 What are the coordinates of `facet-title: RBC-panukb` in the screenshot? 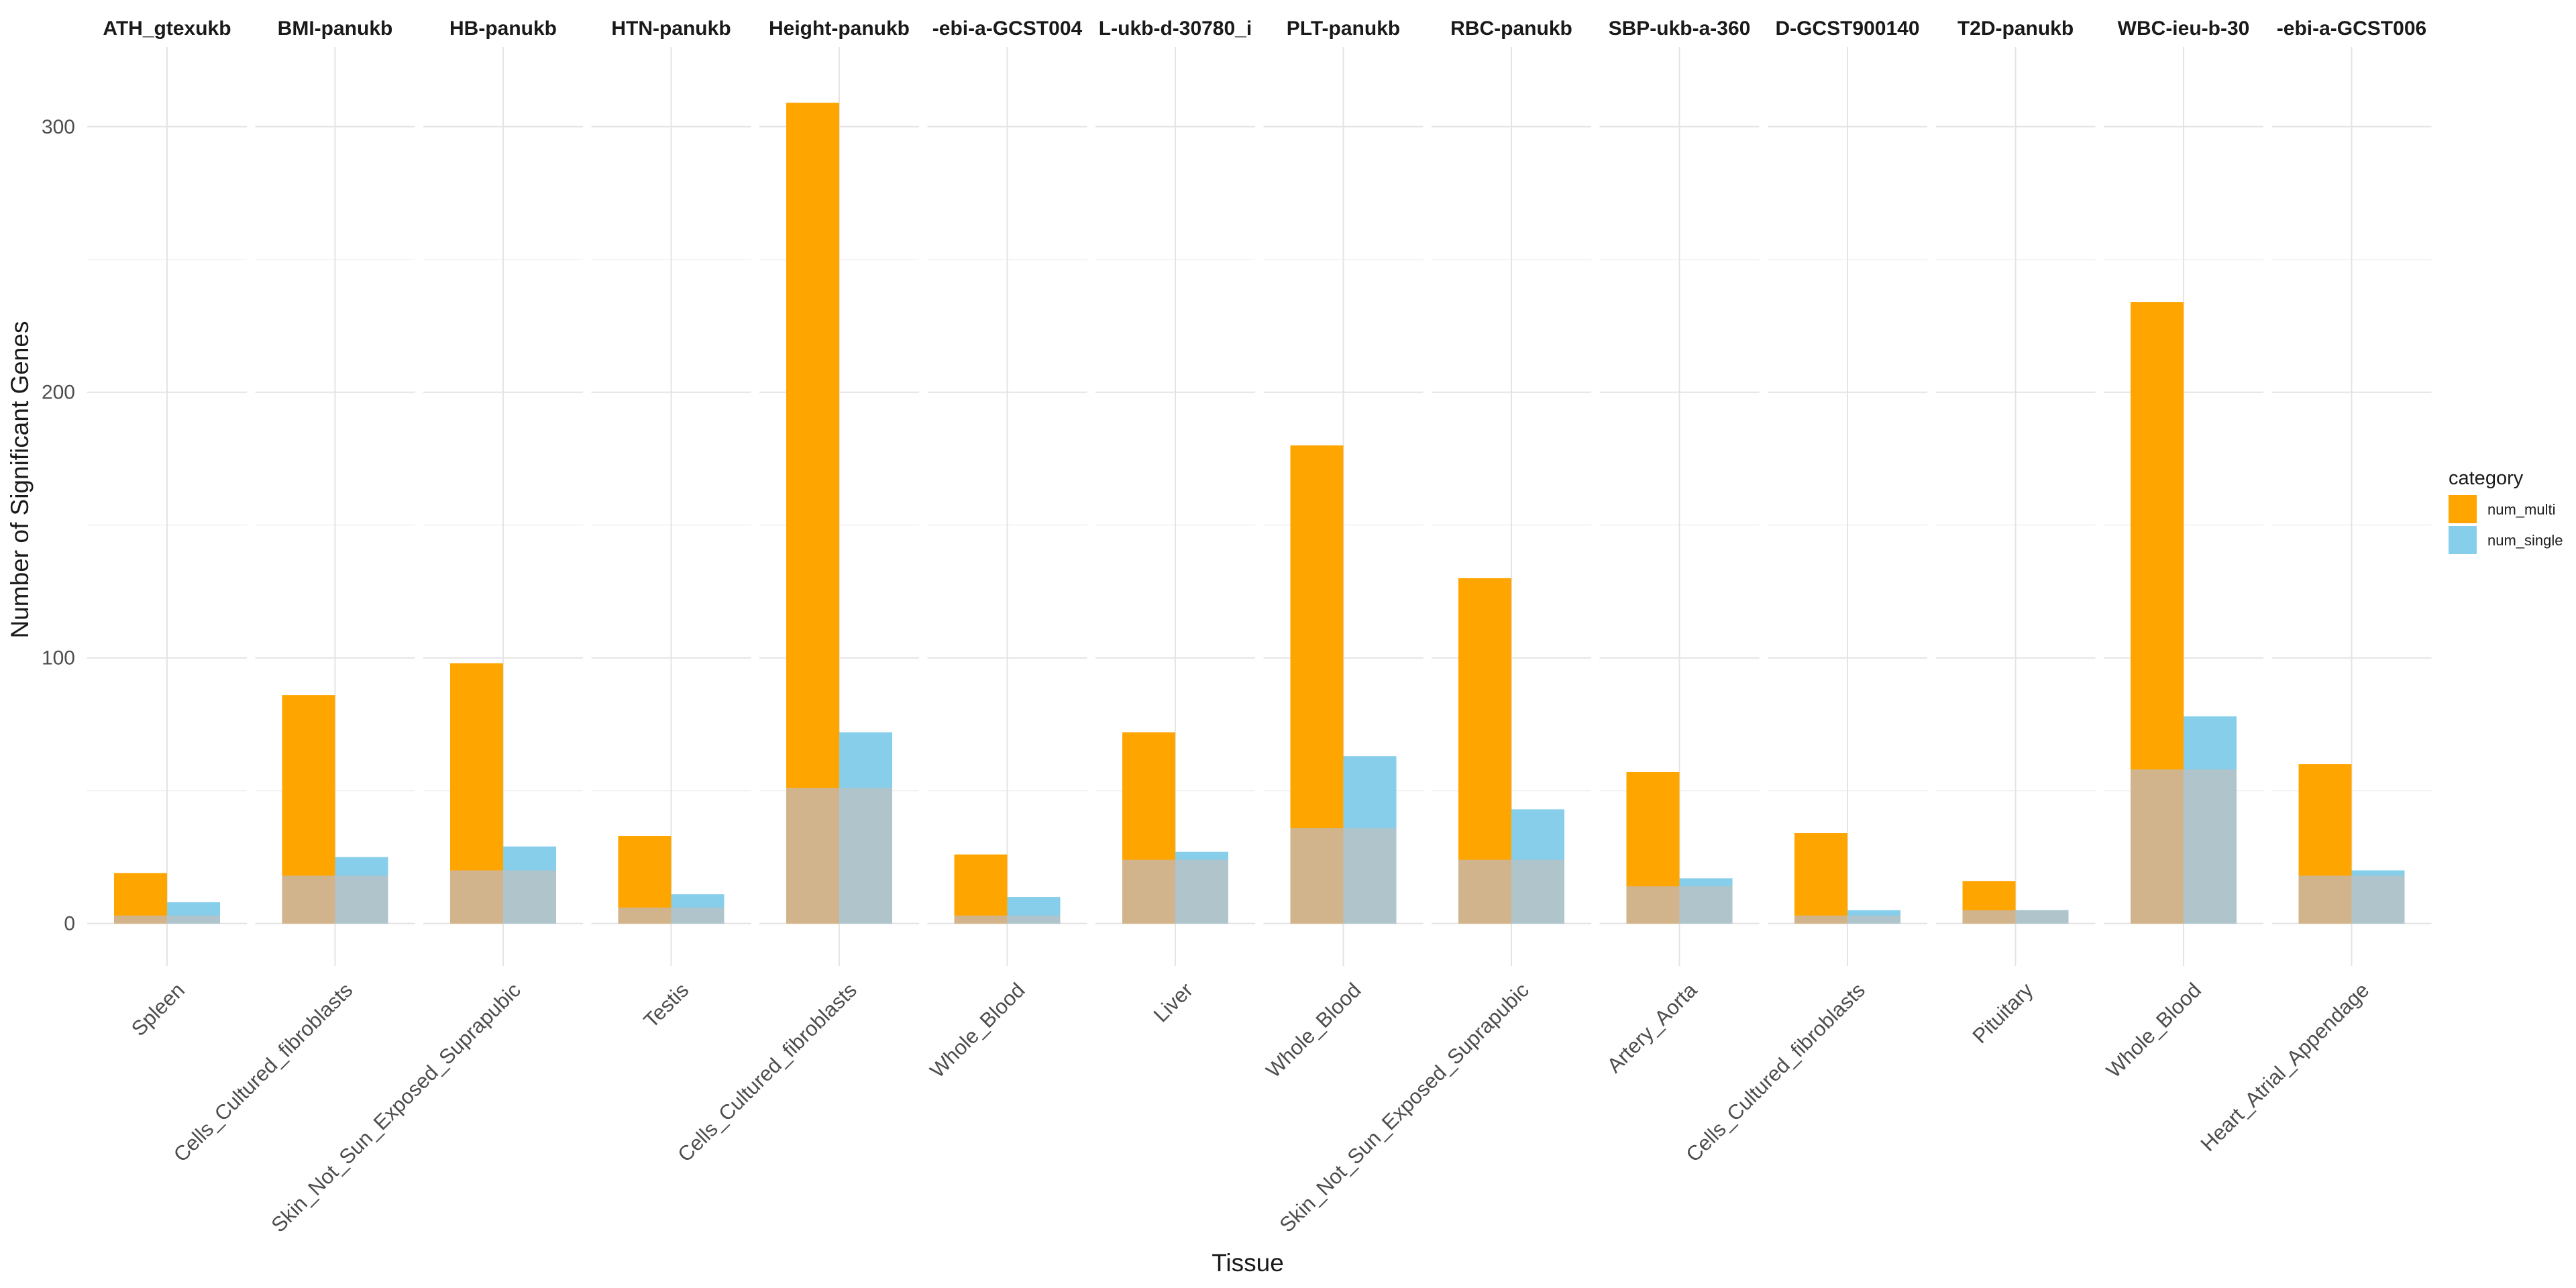 It's located at (1511, 28).